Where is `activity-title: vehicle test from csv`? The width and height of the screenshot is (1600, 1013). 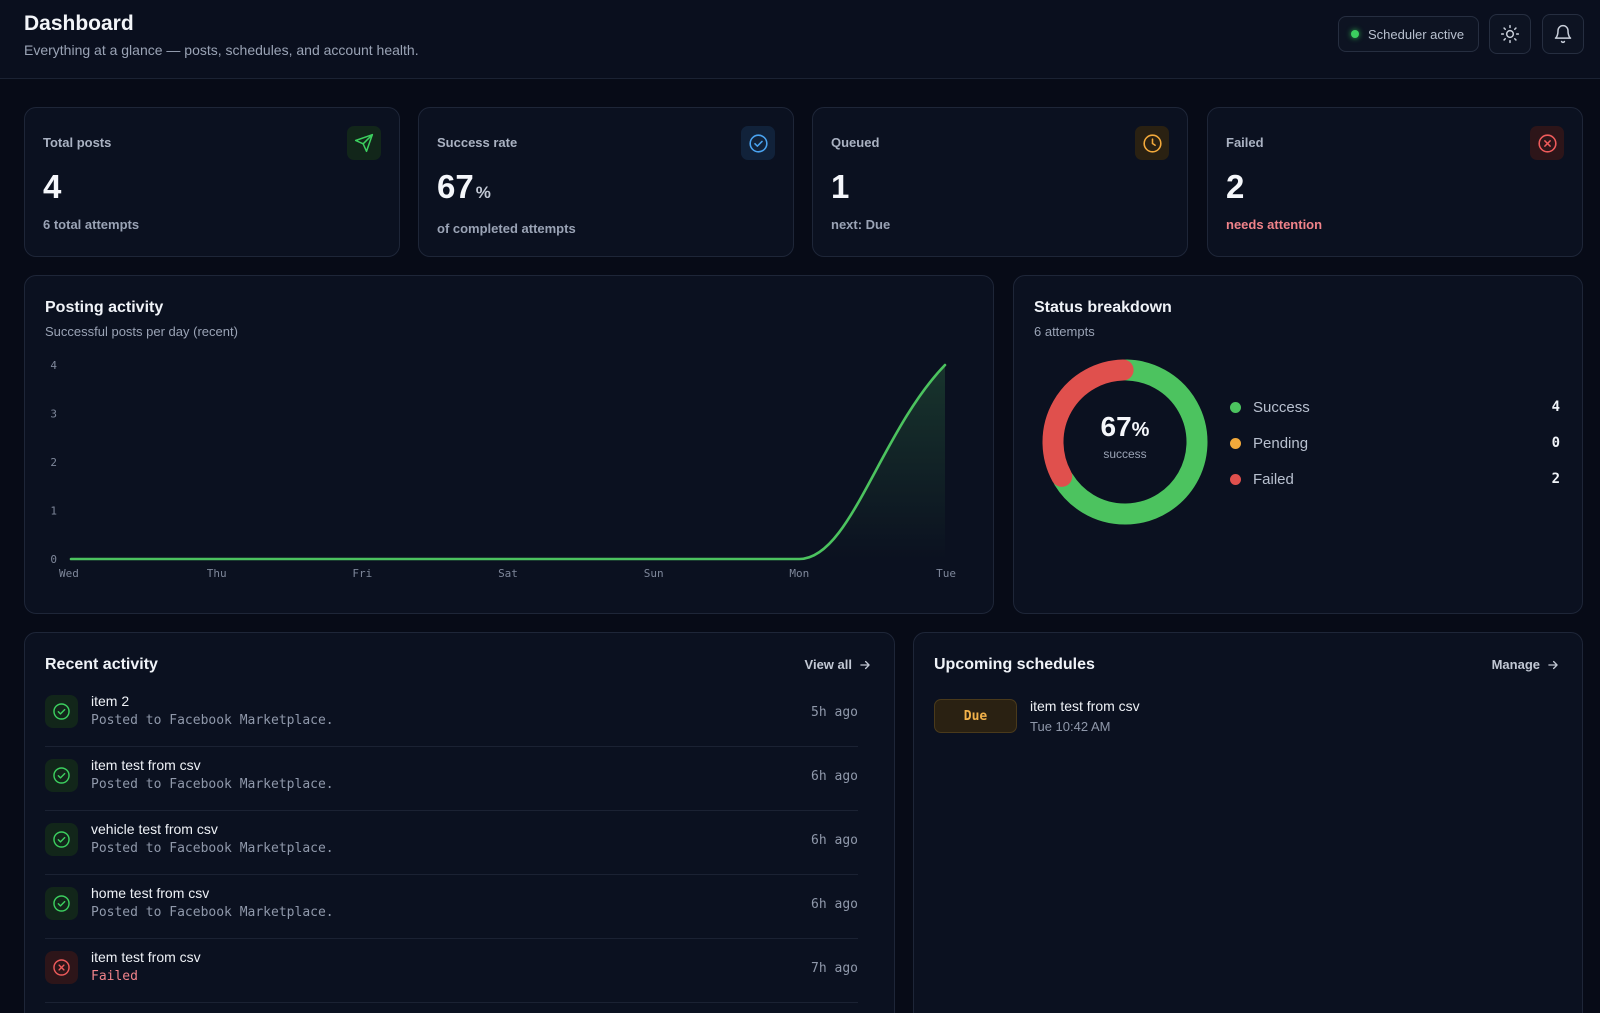 activity-title: vehicle test from csv is located at coordinates (154, 829).